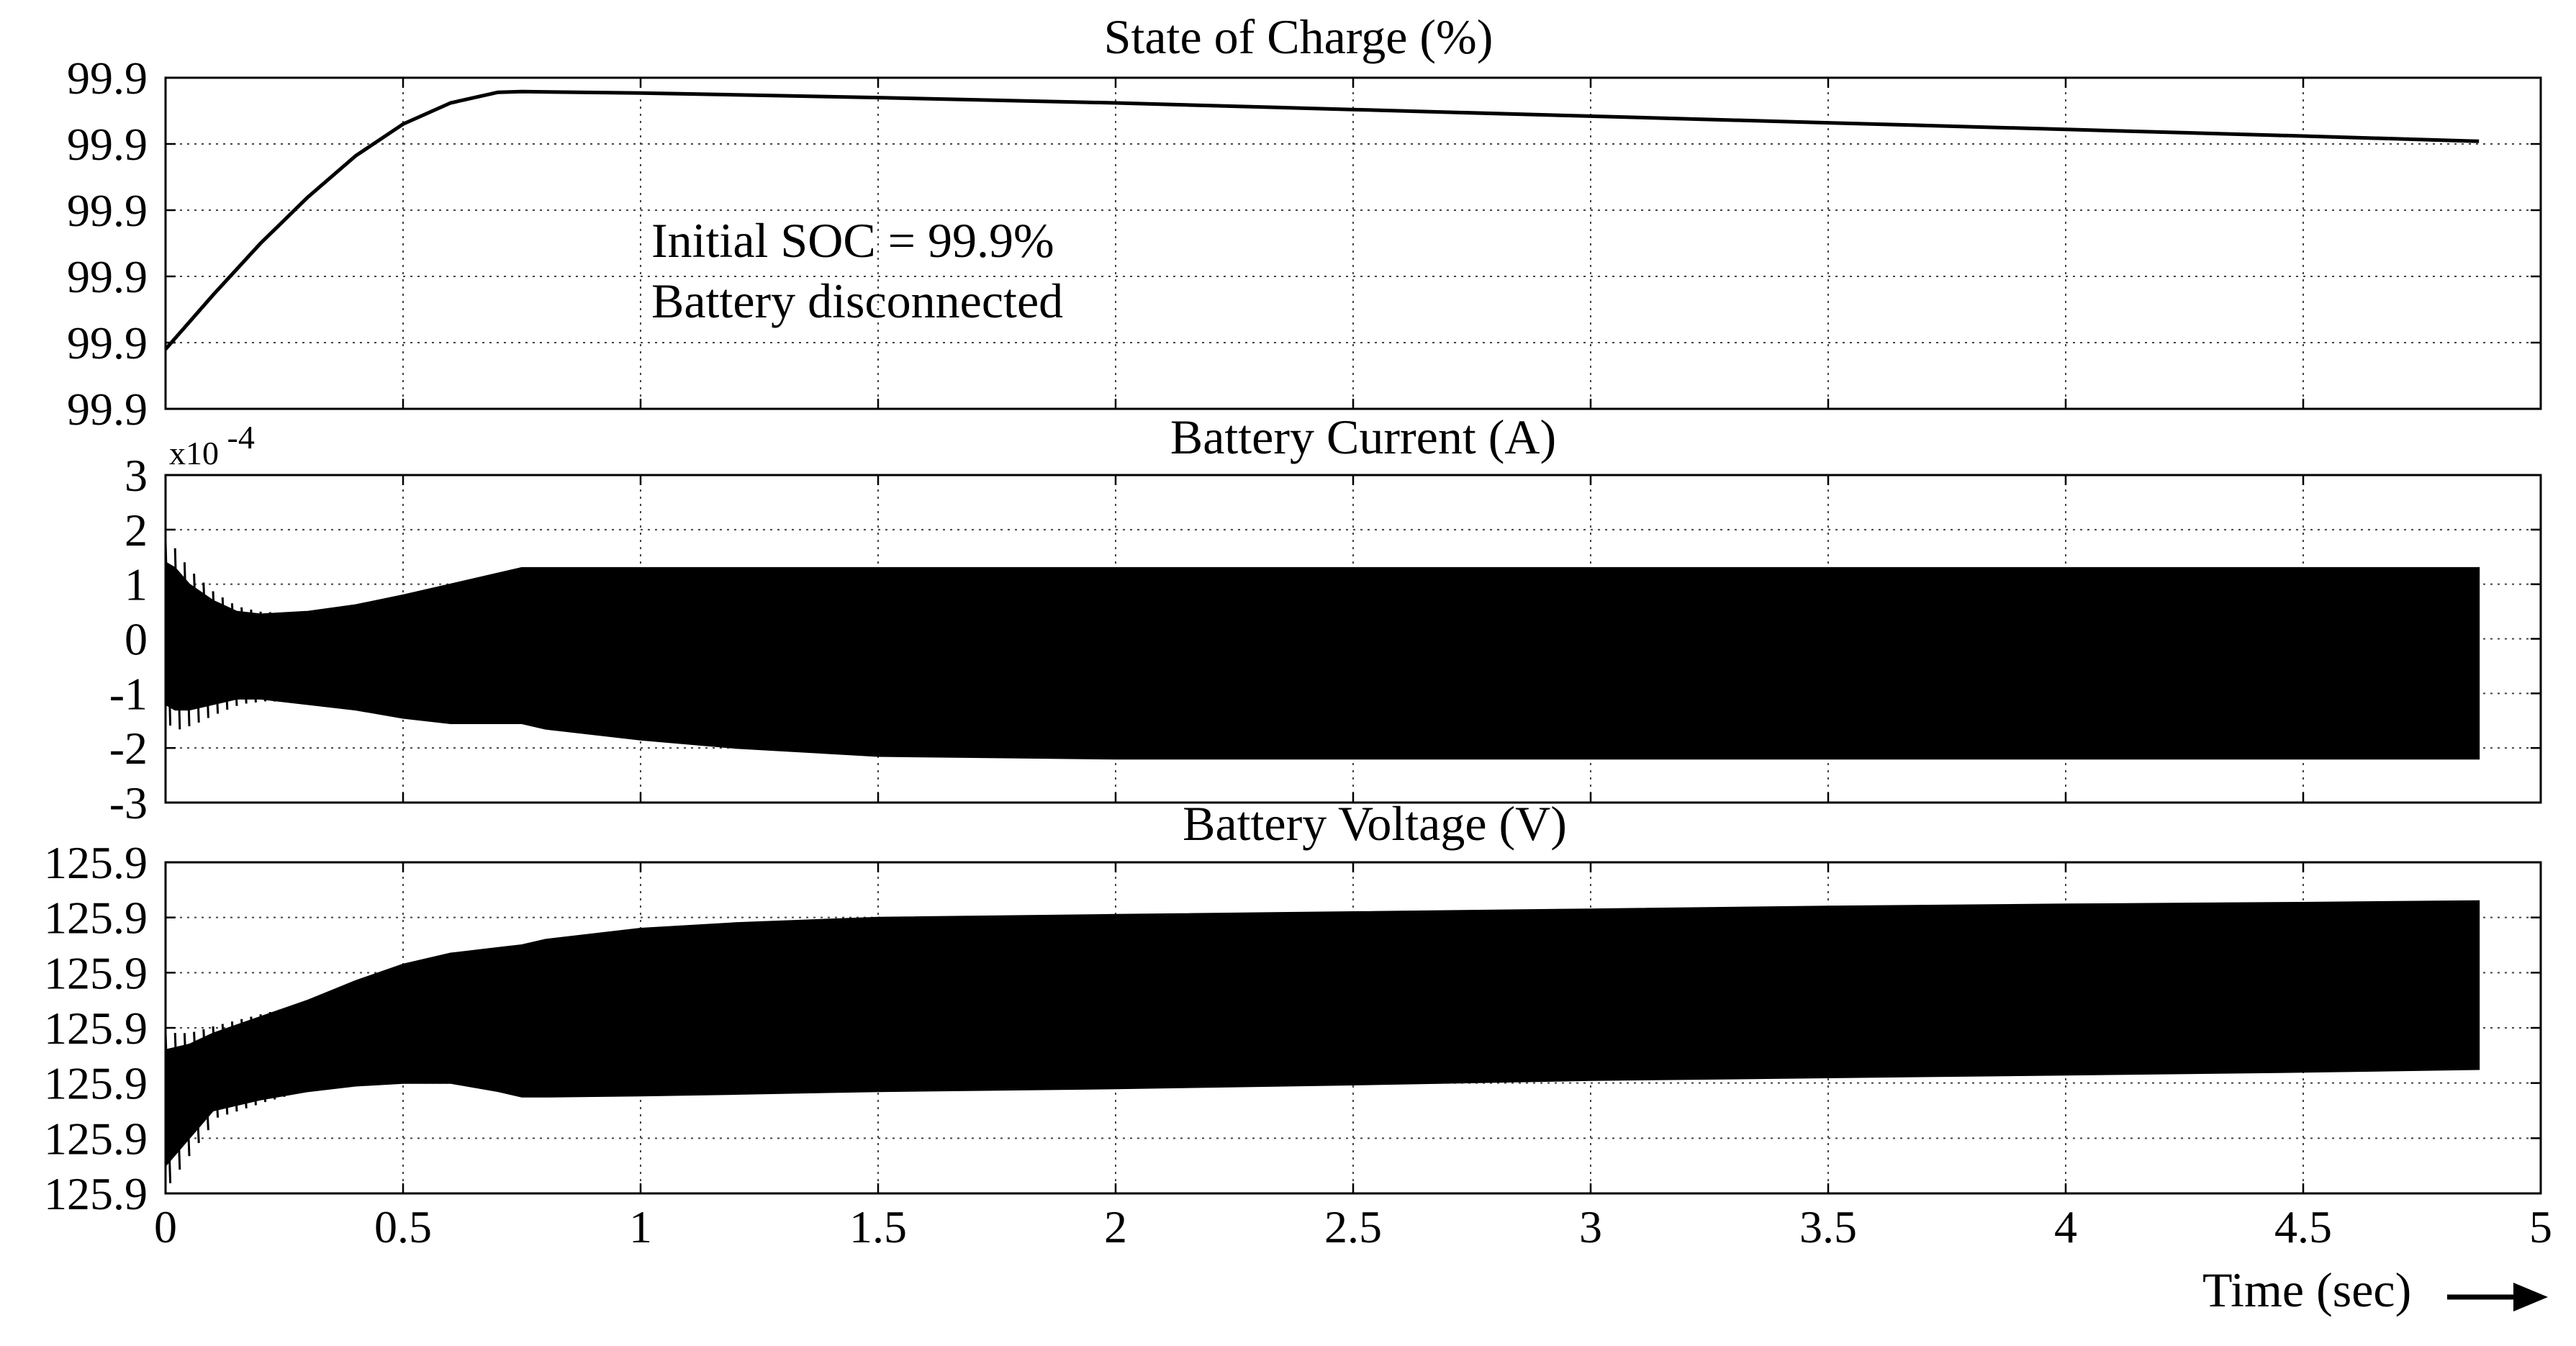 This screenshot has width=2576, height=1346. I want to click on x-tick-label: 0, so click(165, 1226).